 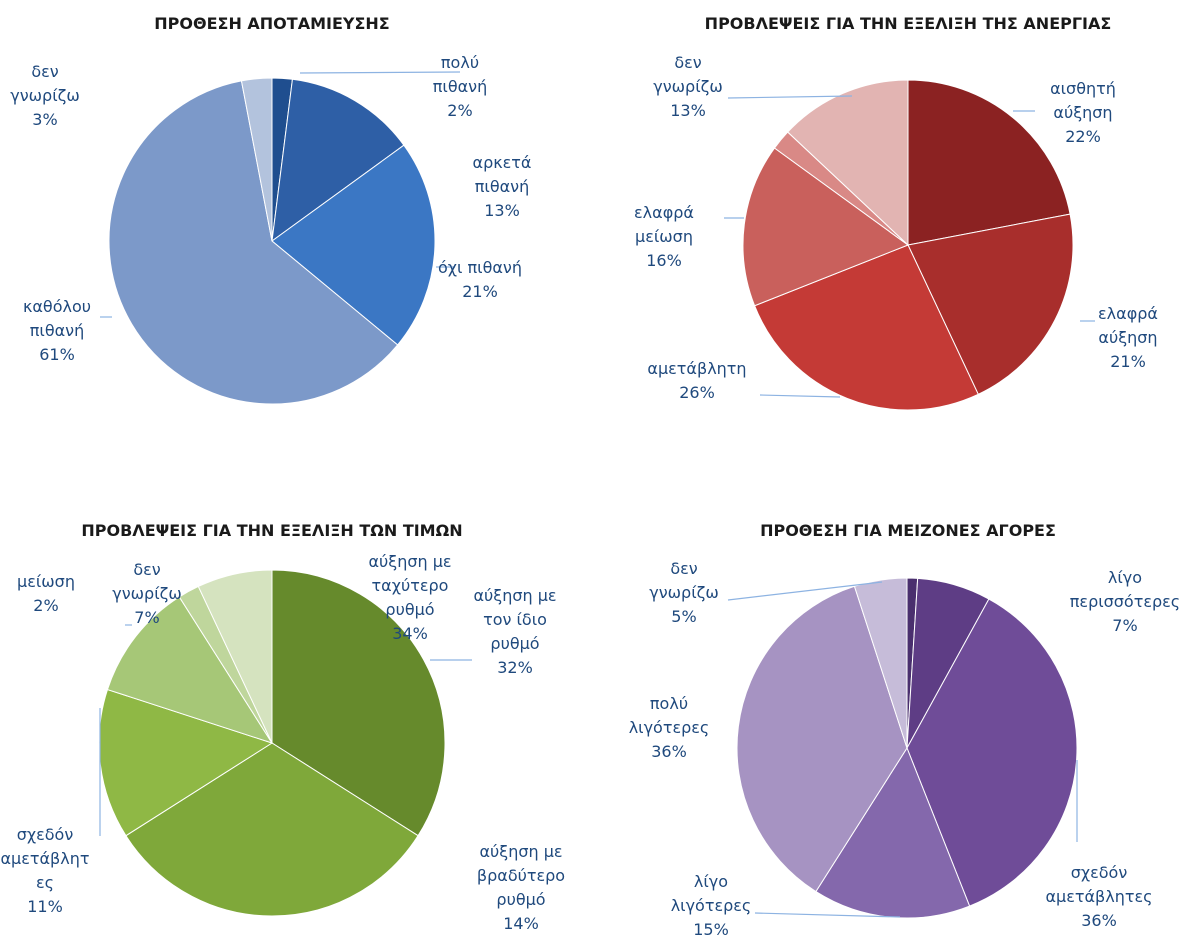 I want to click on slice-category-label: περισσότερες, so click(x=1125, y=601).